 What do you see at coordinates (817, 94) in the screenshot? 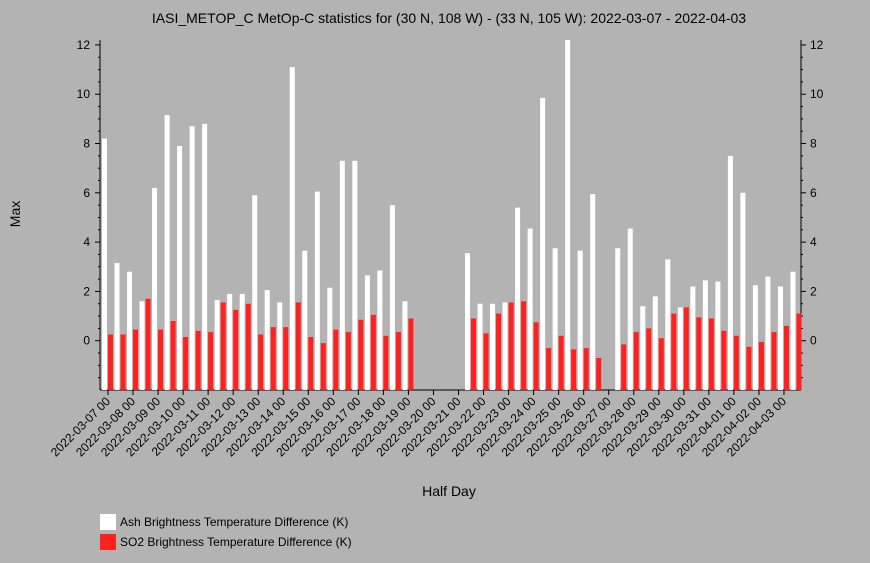
I see `y-tick-label-right: 10` at bounding box center [817, 94].